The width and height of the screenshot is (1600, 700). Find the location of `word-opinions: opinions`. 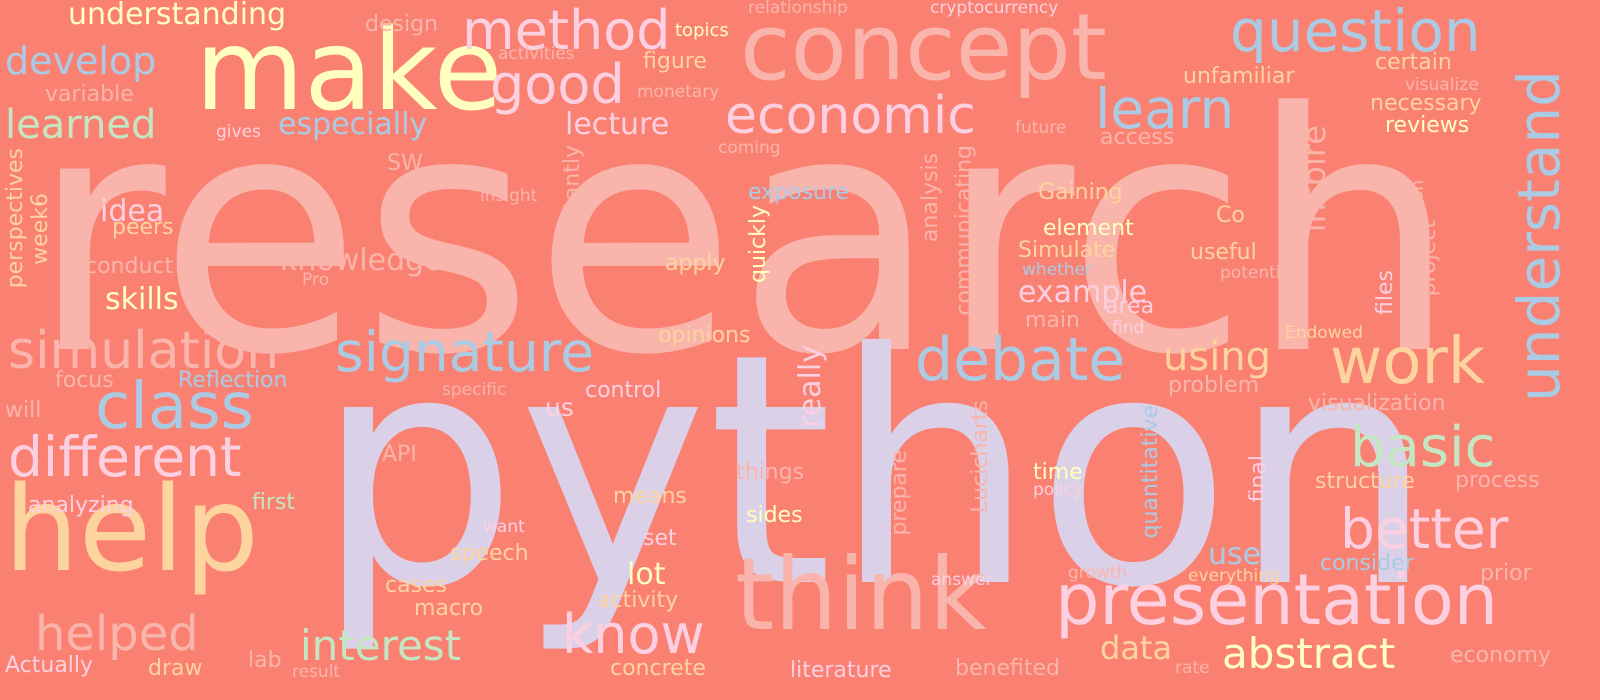

word-opinions: opinions is located at coordinates (704, 335).